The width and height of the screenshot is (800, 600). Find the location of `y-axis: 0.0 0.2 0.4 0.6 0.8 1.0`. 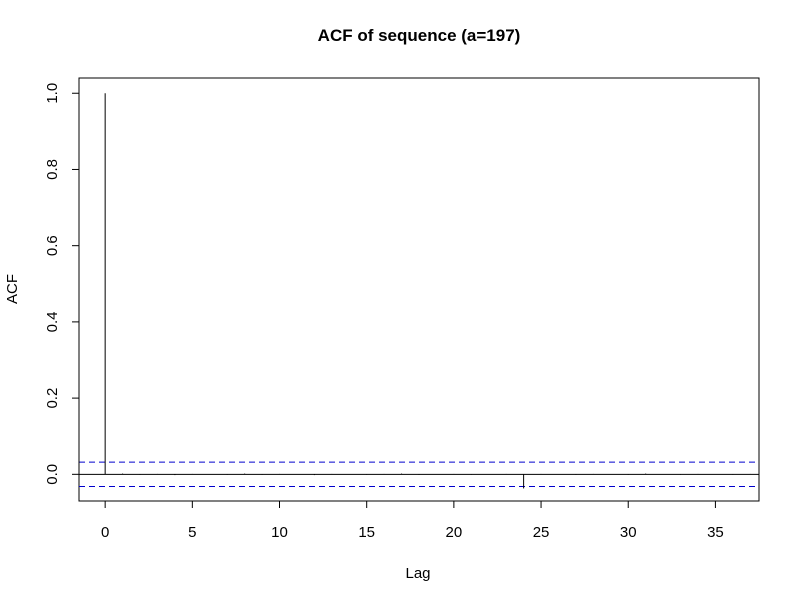

y-axis: 0.0 0.2 0.4 0.6 0.8 1.0 is located at coordinates (62, 284).